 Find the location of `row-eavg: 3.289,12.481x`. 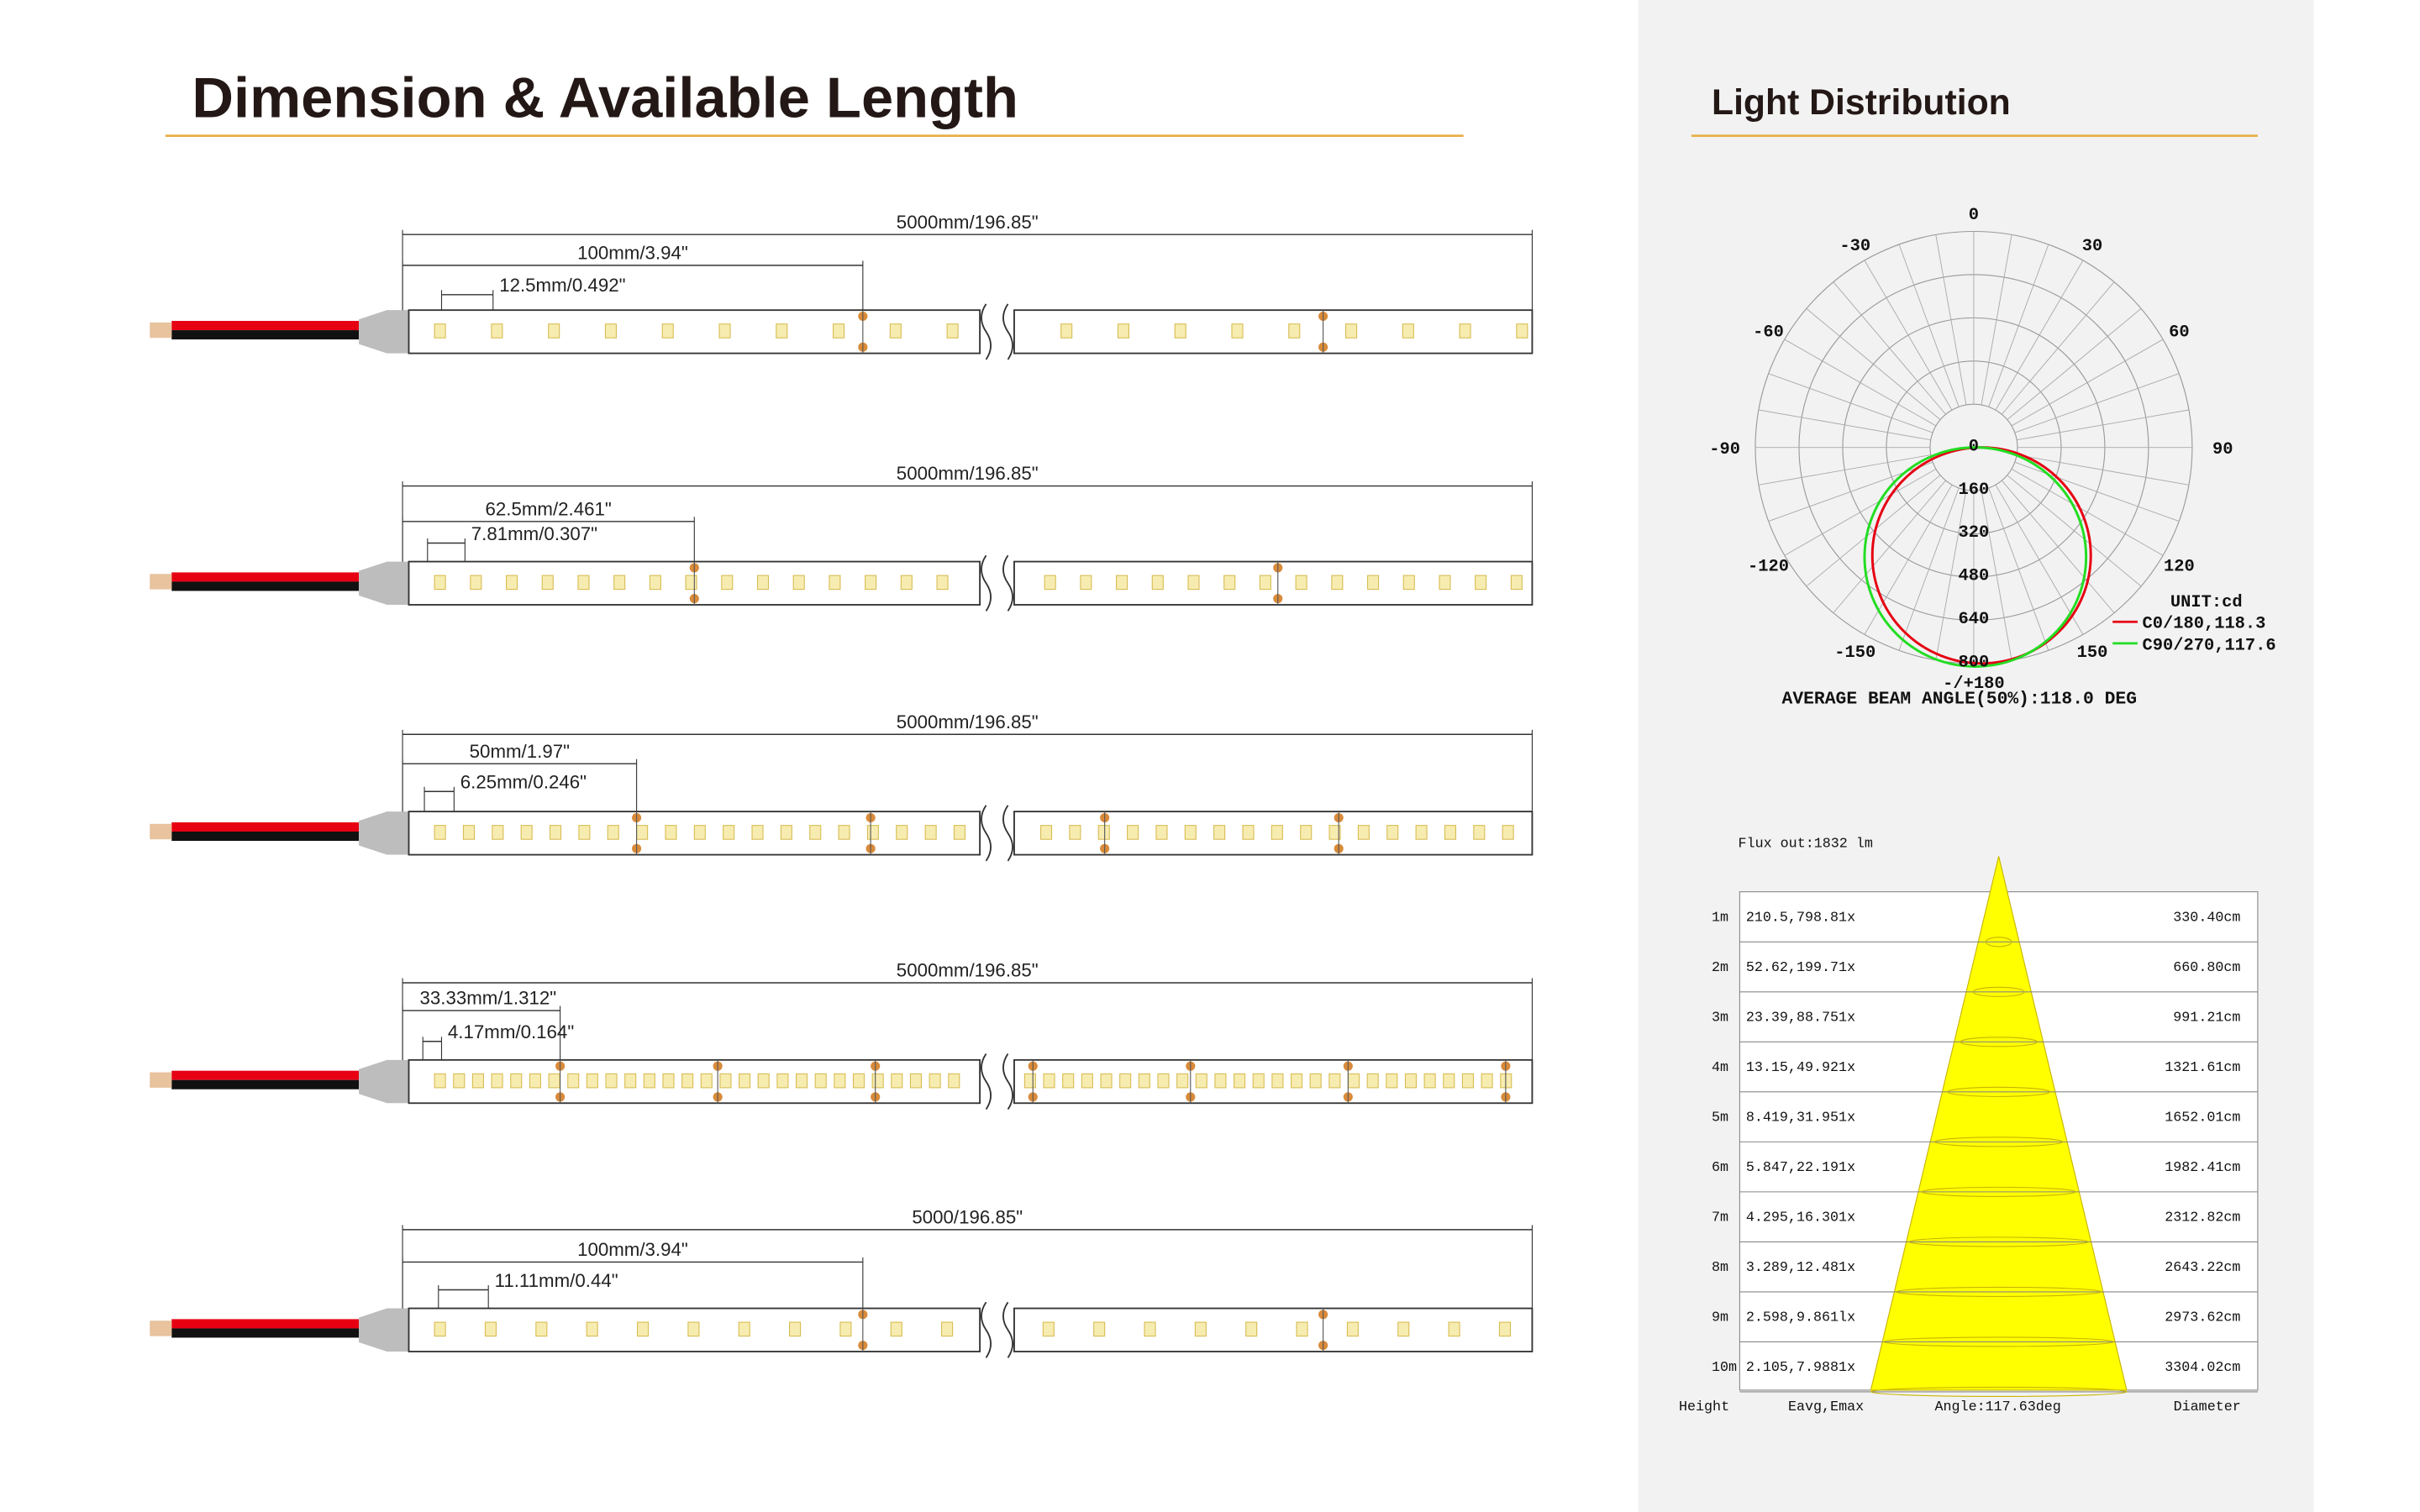

row-eavg: 3.289,12.481x is located at coordinates (1801, 1267).